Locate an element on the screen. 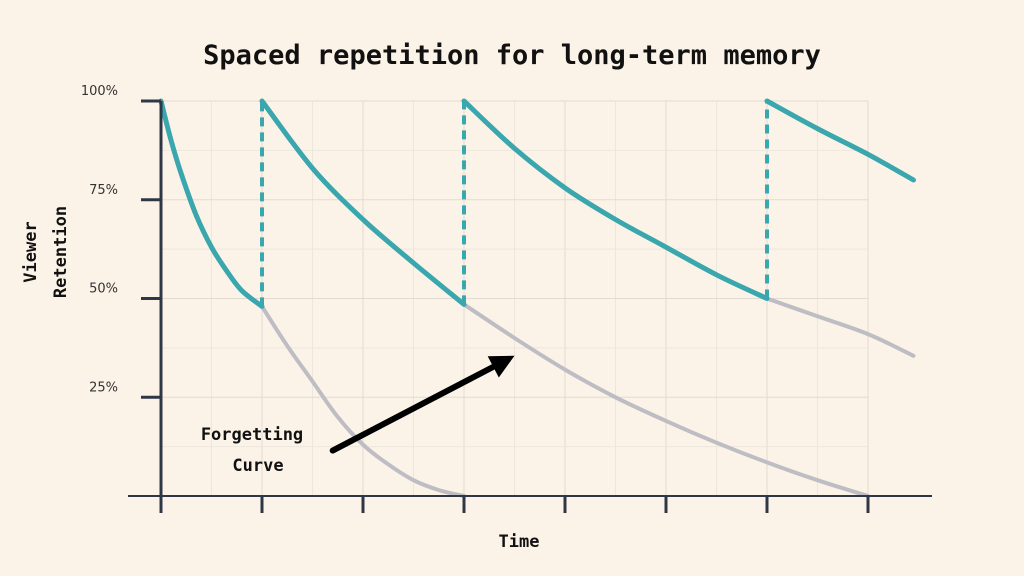 The image size is (1024, 576). x-axis-title: Time is located at coordinates (519, 542).